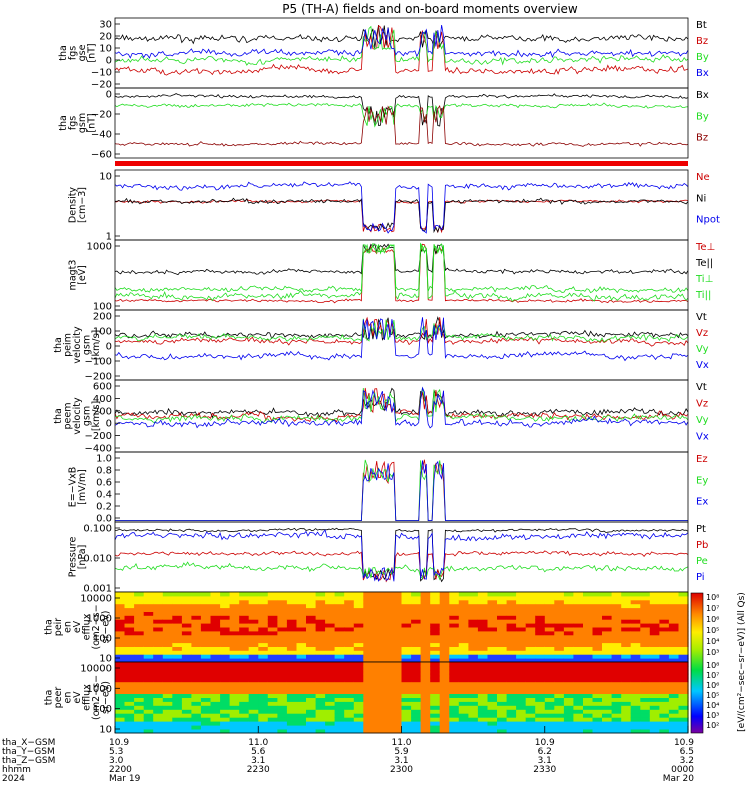  I want to click on y-axis-label: [eV], so click(82, 275).